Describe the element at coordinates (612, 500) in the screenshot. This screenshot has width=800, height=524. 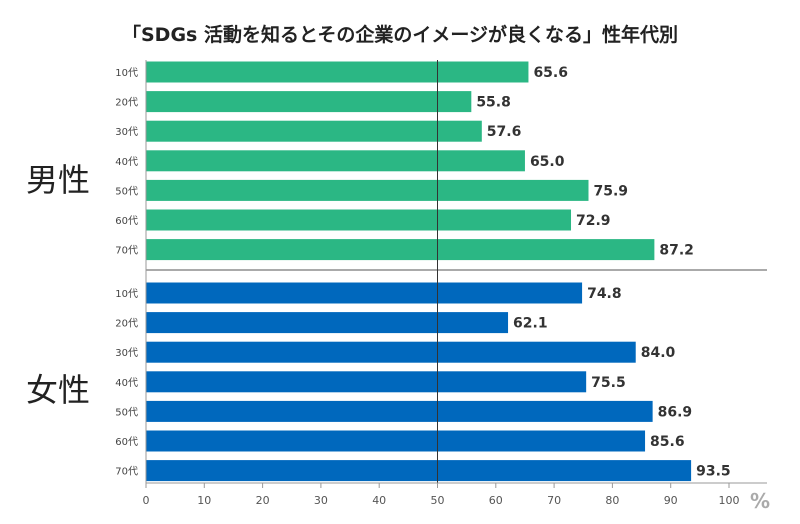
I see `x-tick-label: 80` at that location.